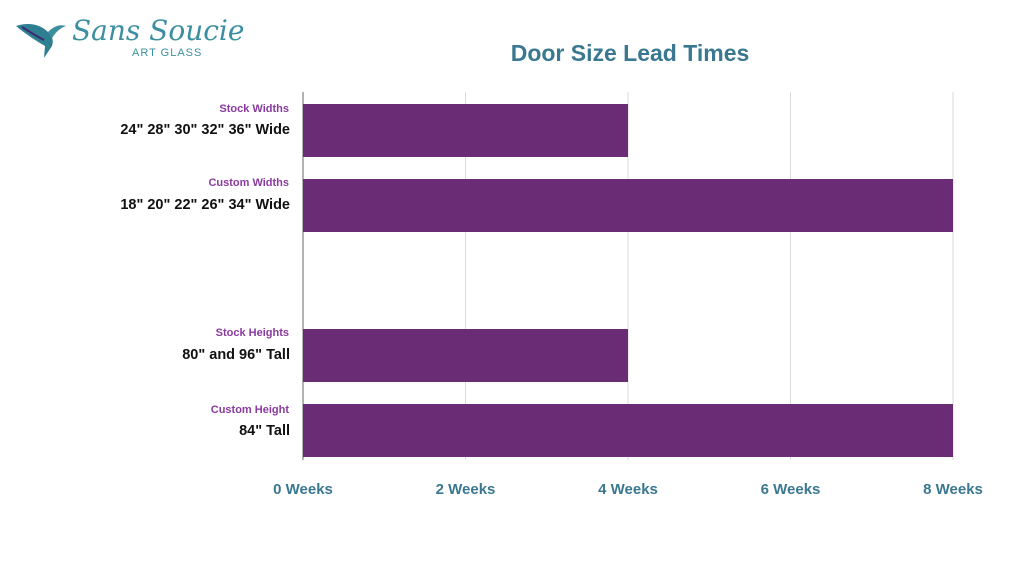 Image resolution: width=1024 pixels, height=576 pixels. Describe the element at coordinates (791, 489) in the screenshot. I see `x-tick-label: 6 Weeks` at that location.